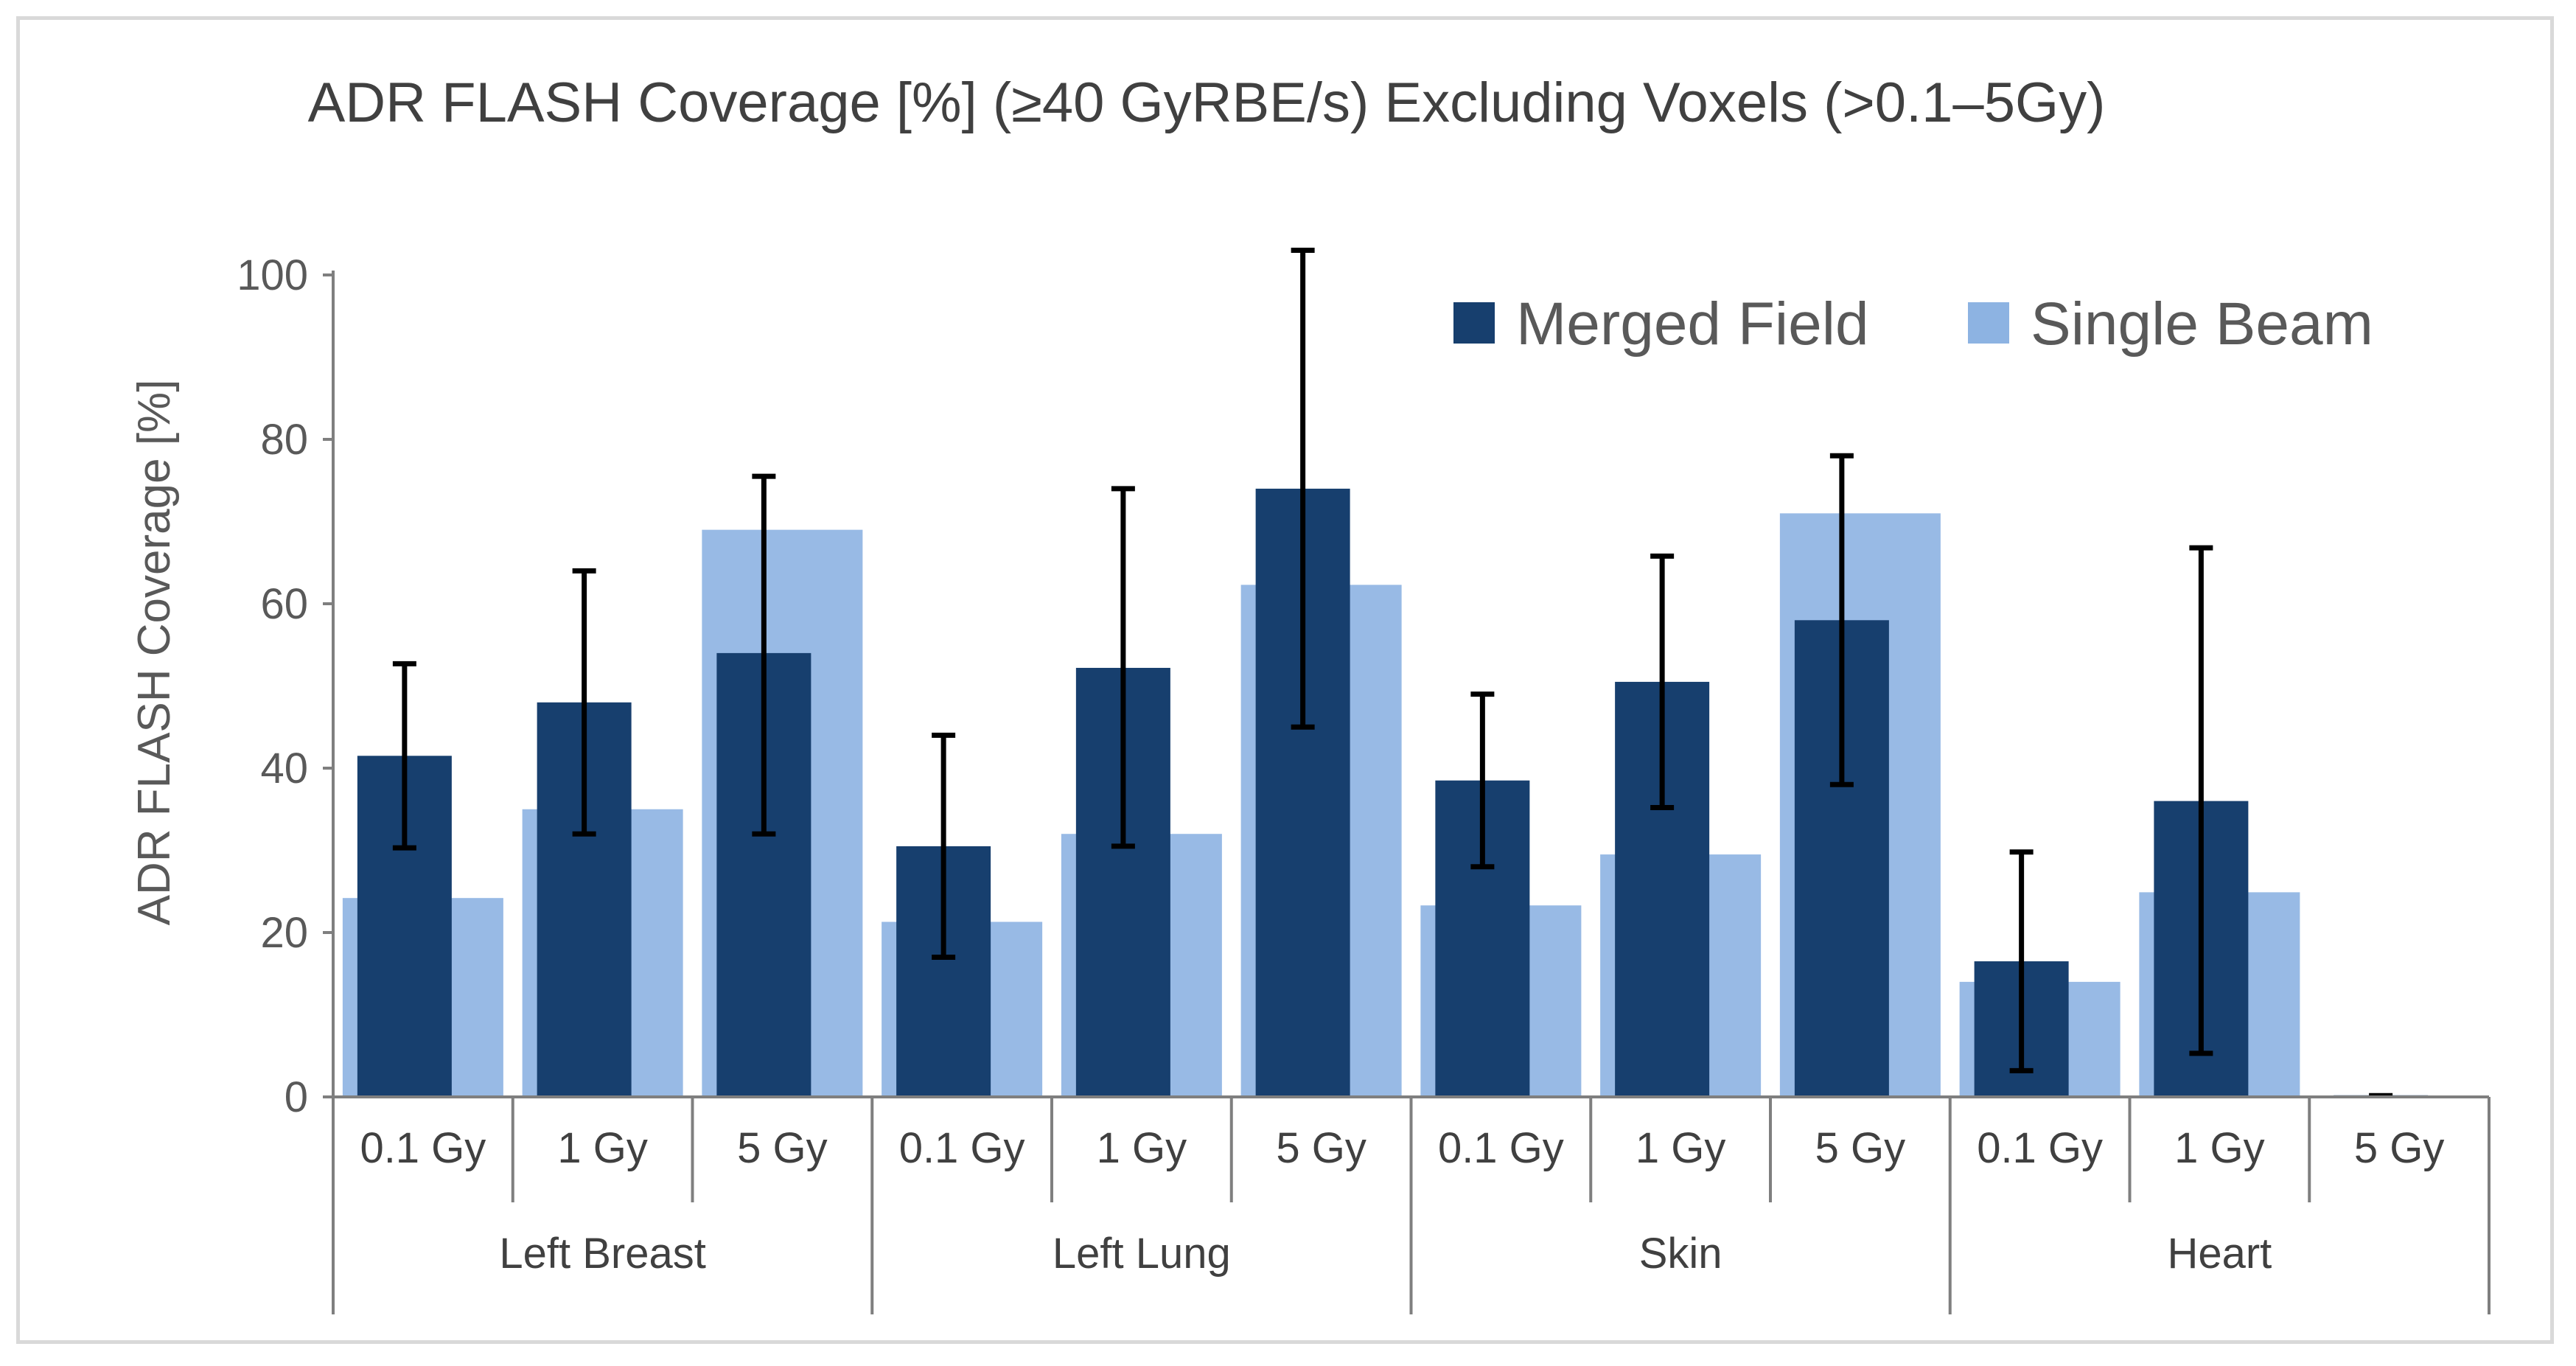  I want to click on legend-label-merged-field: Merged Field, so click(1693, 324).